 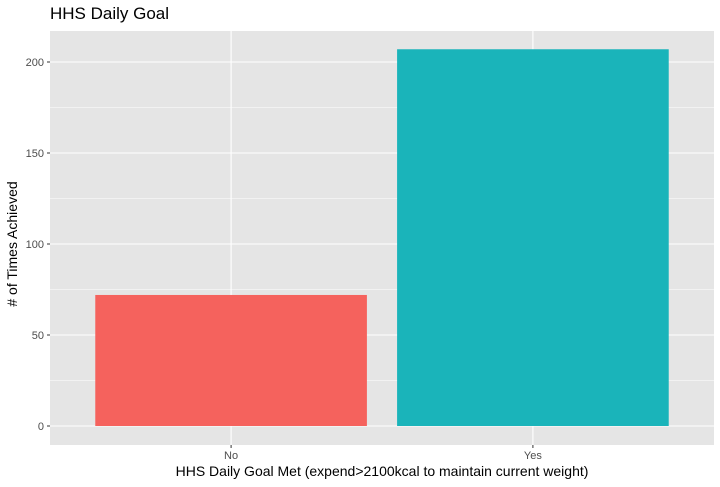 I want to click on chart-title: HHS Daily Goal, so click(x=109, y=13).